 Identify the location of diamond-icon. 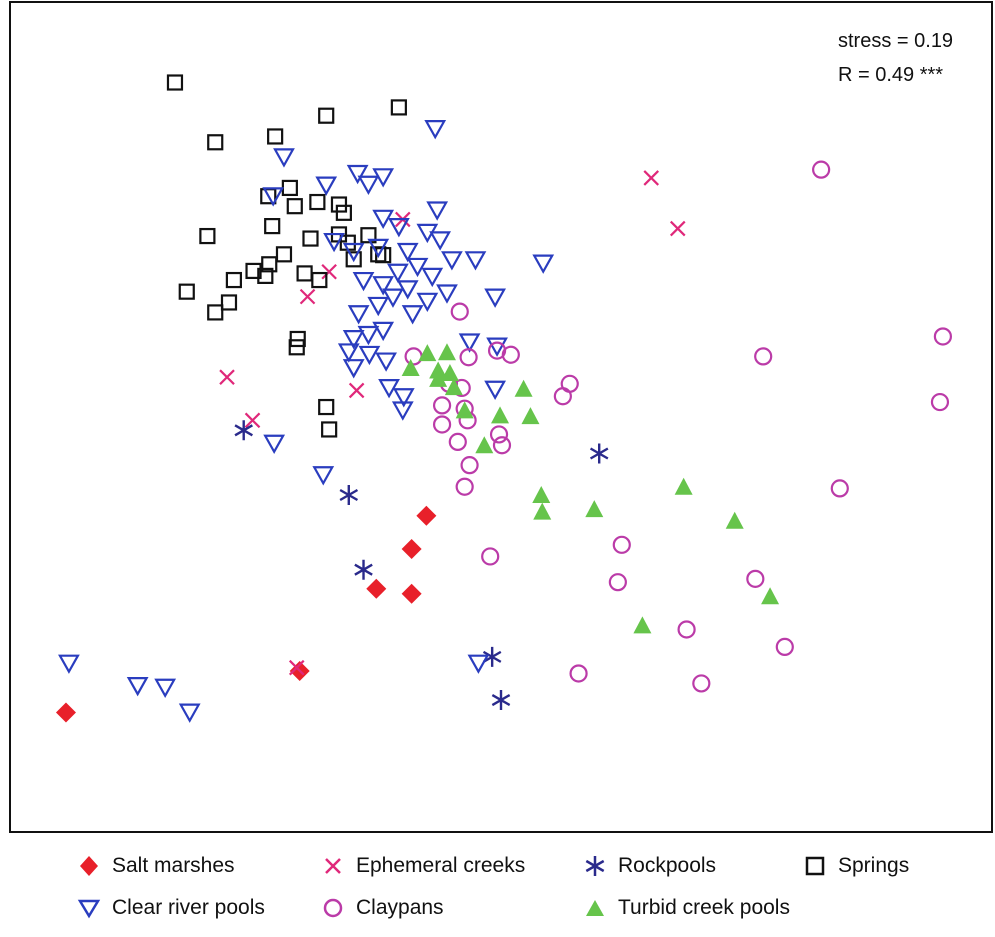
(89, 866).